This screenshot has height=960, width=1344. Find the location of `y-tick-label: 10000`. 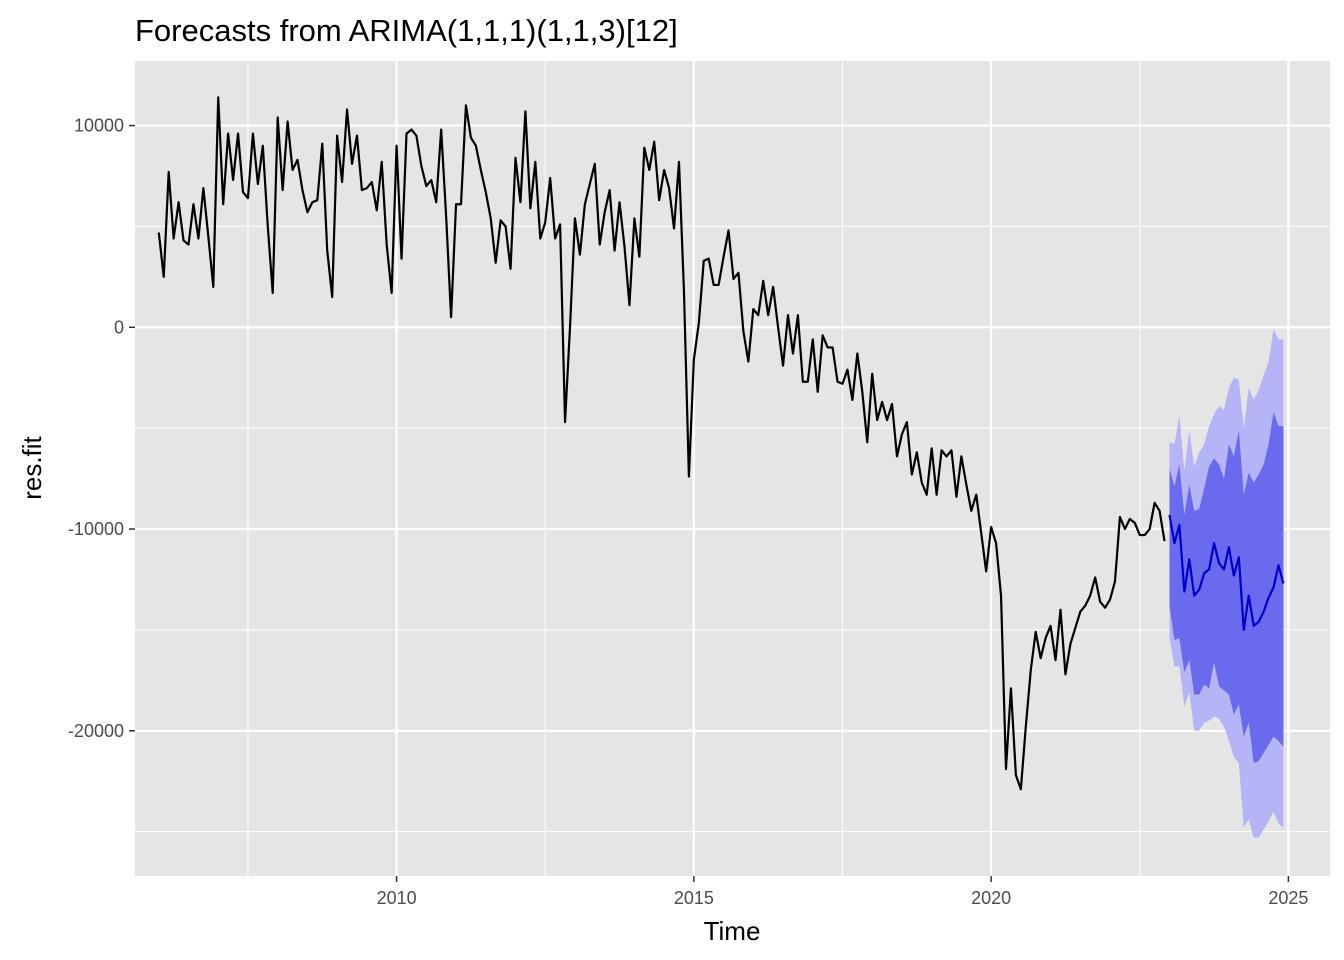

y-tick-label: 10000 is located at coordinates (99, 126).